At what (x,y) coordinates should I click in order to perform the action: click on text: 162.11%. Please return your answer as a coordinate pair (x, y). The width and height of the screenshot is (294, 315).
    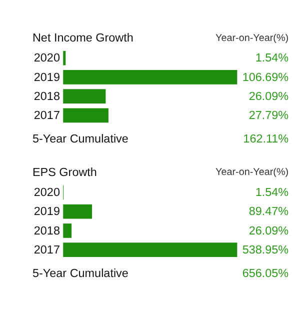
    Looking at the image, I should click on (266, 139).